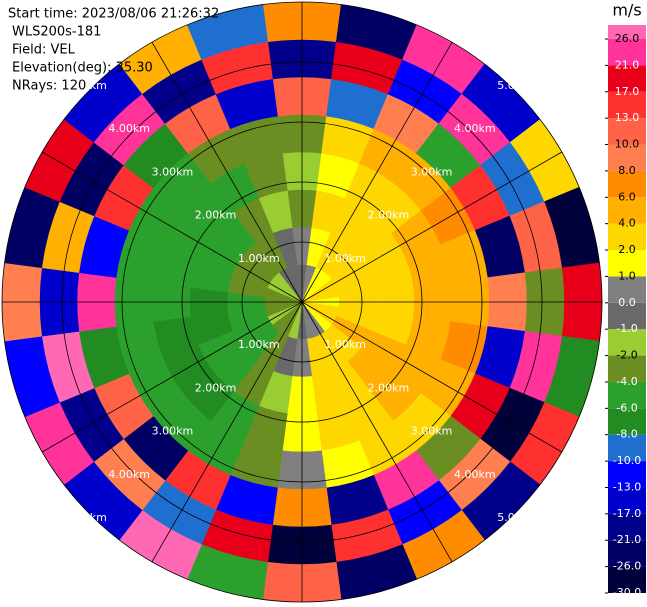 The height and width of the screenshot is (607, 647). What do you see at coordinates (627, 539) in the screenshot?
I see `colorbar-tick-label: -21.0` at bounding box center [627, 539].